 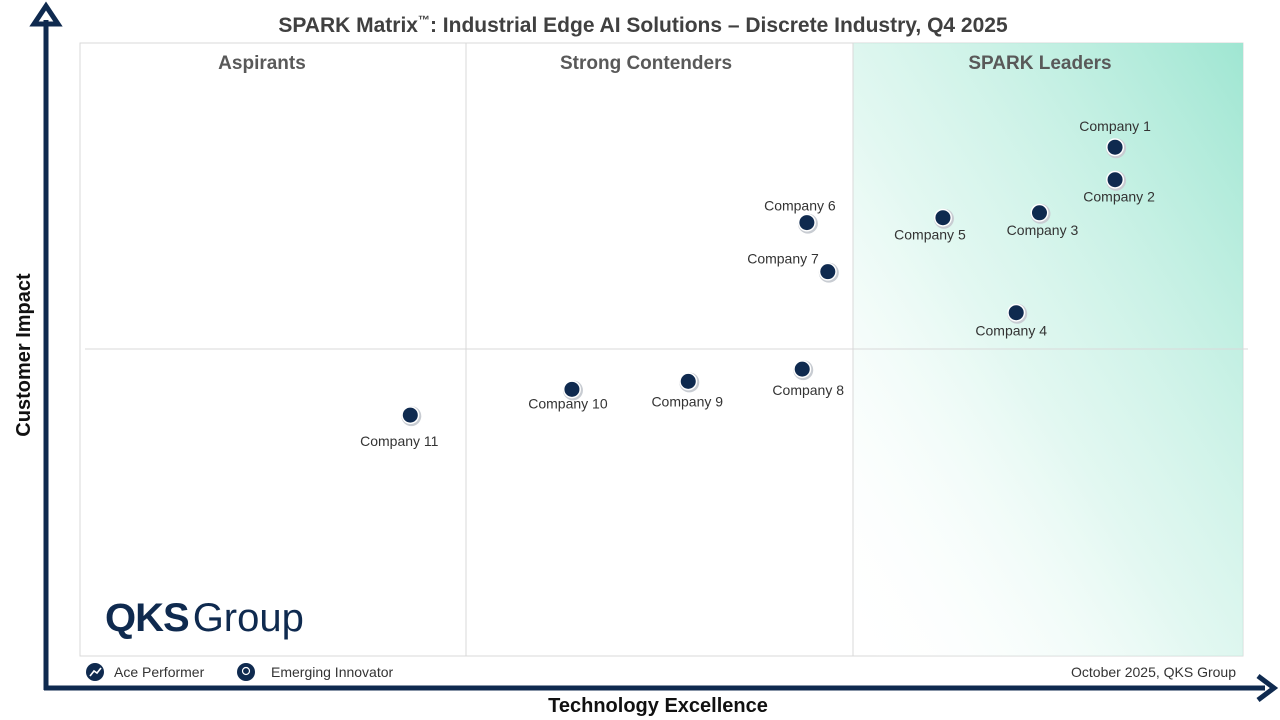 What do you see at coordinates (646, 63) in the screenshot?
I see `quadrant-title-strong-contenders: Strong Contenders` at bounding box center [646, 63].